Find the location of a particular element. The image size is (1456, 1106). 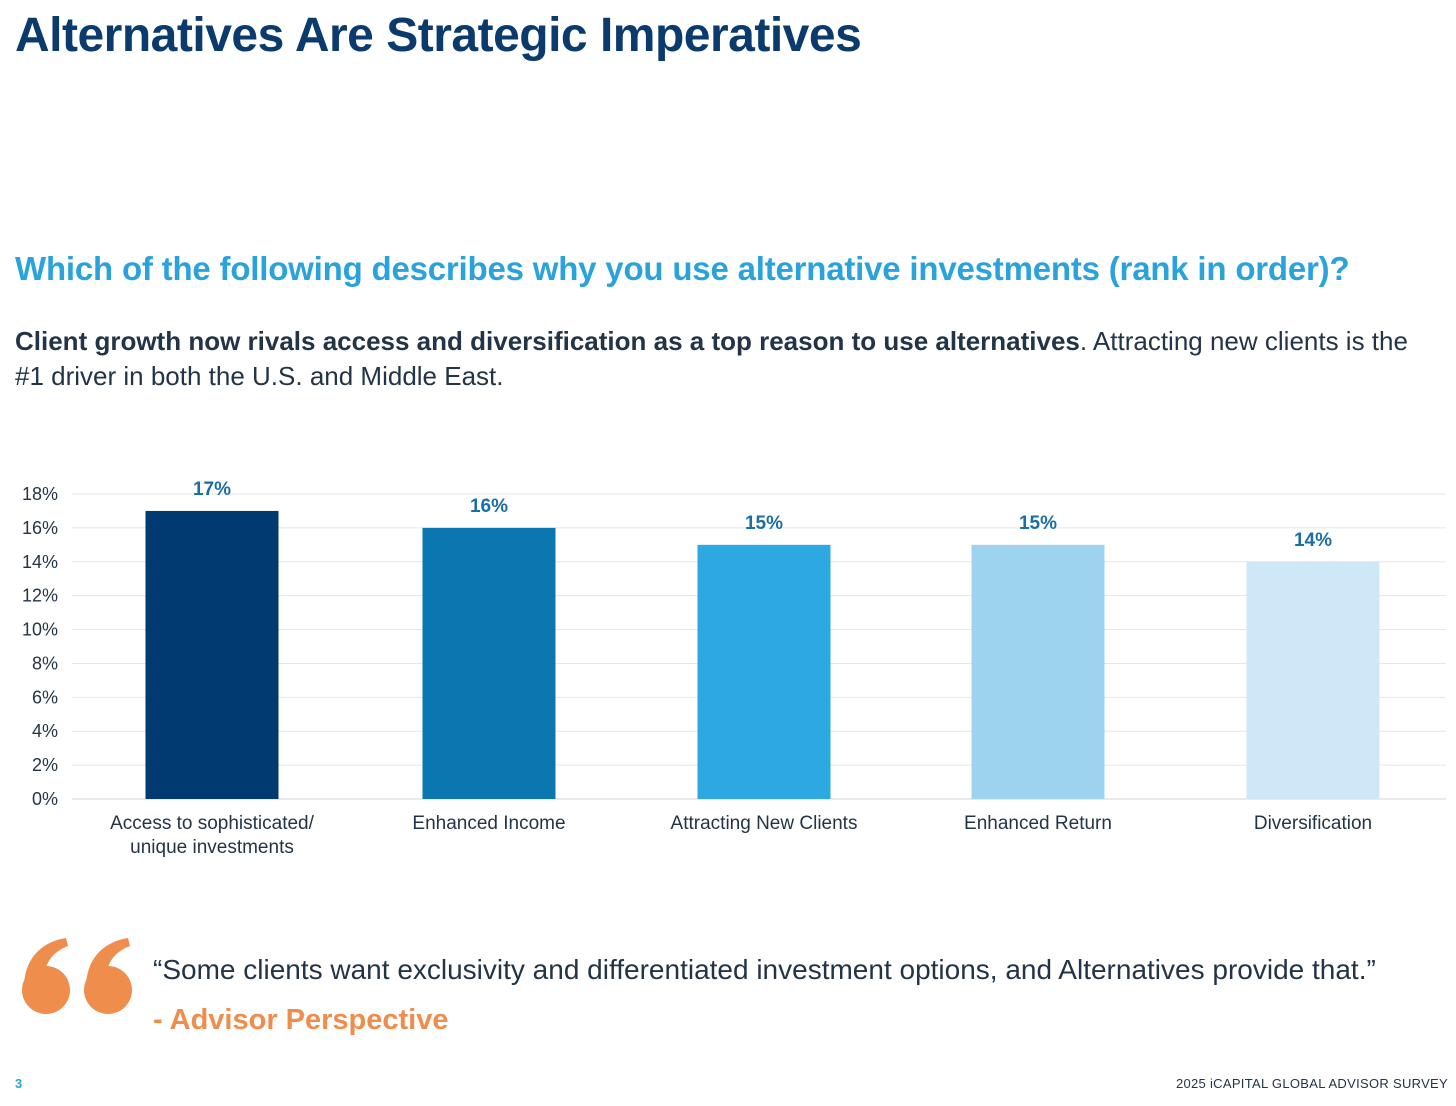

y-tick-label: 8% is located at coordinates (45, 663).